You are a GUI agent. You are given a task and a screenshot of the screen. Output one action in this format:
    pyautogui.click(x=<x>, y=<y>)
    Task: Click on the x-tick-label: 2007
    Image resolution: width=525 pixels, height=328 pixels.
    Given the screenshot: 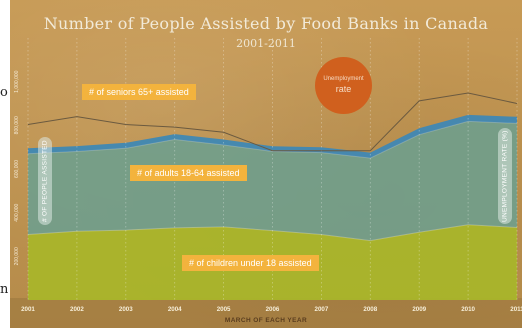 What is the action you would take?
    pyautogui.click(x=322, y=309)
    